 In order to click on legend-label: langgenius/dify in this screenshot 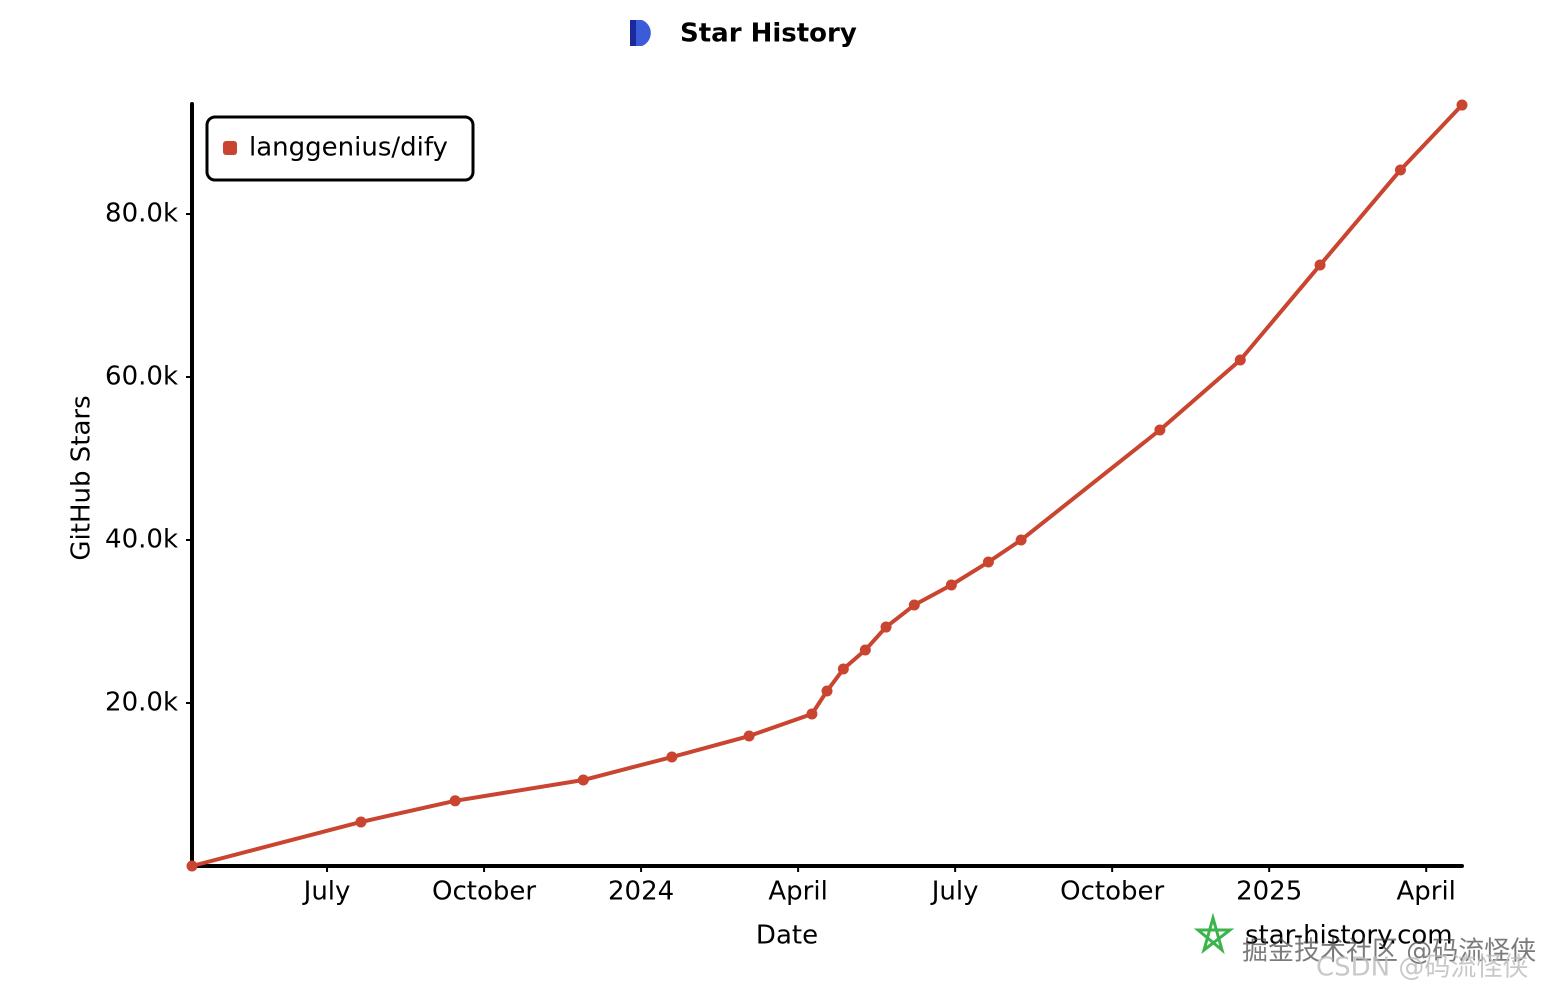, I will do `click(348, 148)`.